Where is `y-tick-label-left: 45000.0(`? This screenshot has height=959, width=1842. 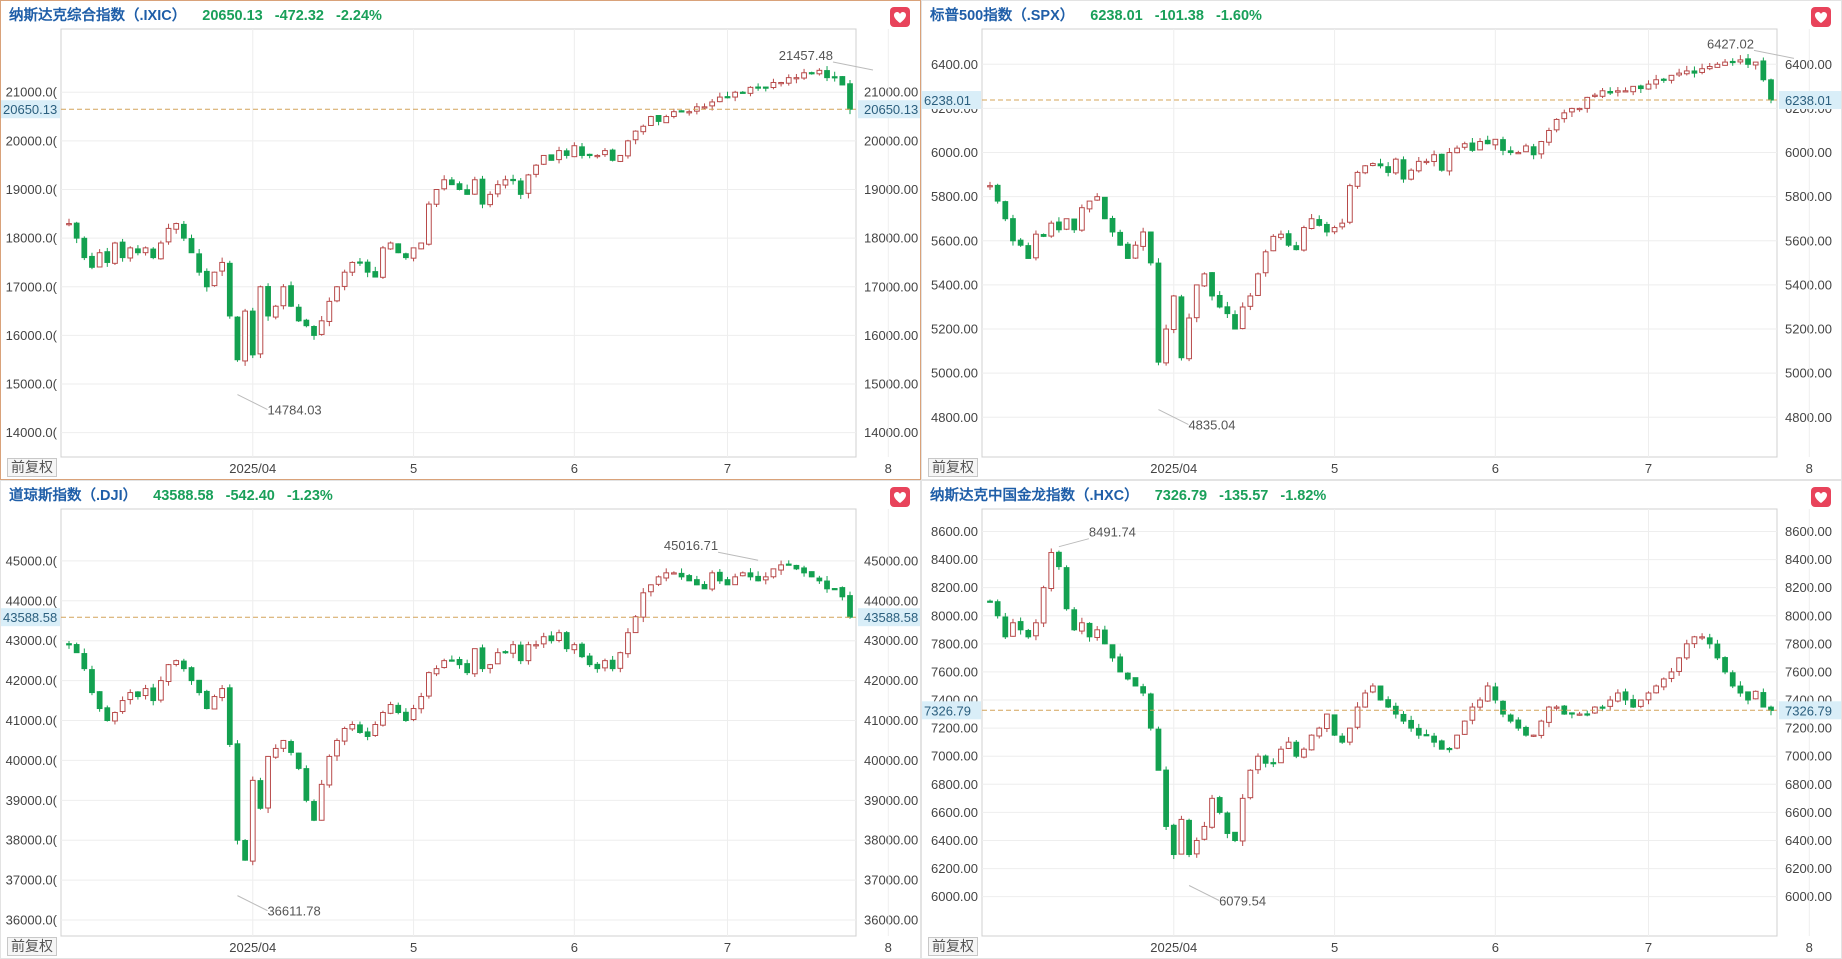
y-tick-label-left: 45000.0( is located at coordinates (32, 560).